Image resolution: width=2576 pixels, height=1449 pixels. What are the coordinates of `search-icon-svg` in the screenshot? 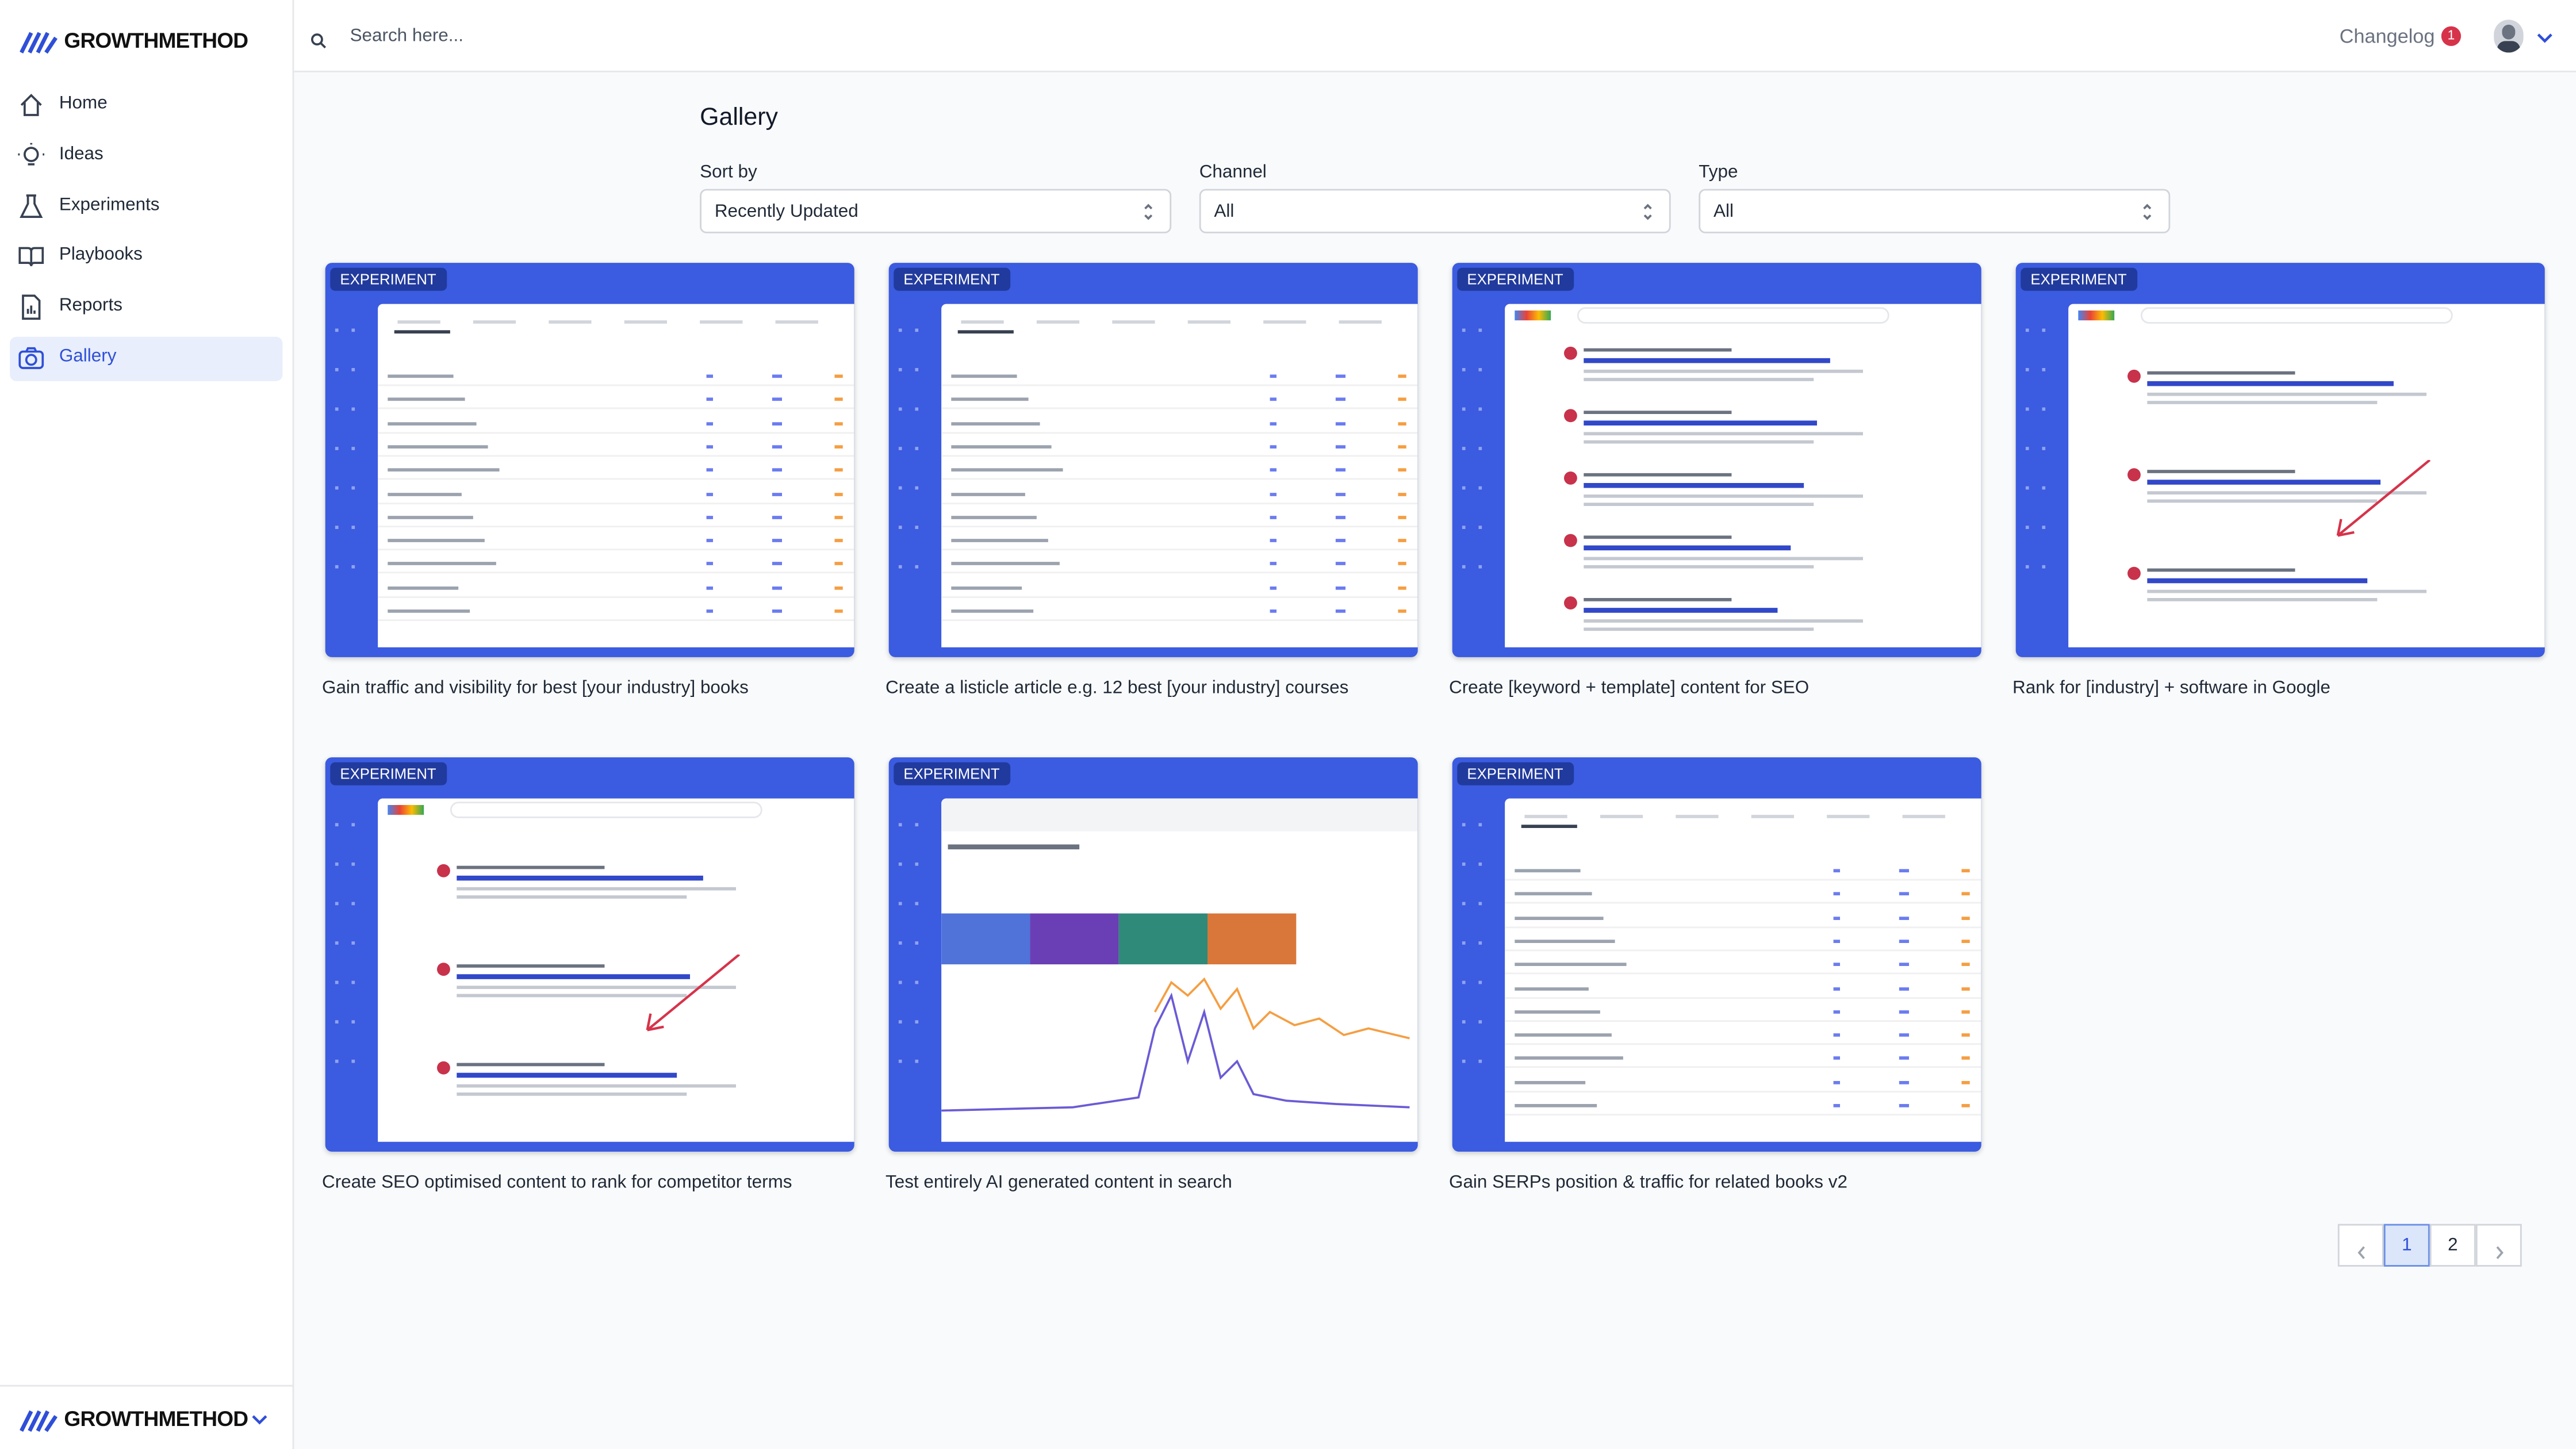 It's located at (319, 41).